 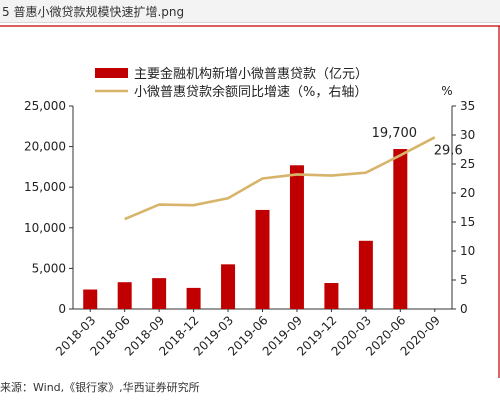 What do you see at coordinates (448, 150) in the screenshot?
I see `annotation-line-last: 29.6` at bounding box center [448, 150].